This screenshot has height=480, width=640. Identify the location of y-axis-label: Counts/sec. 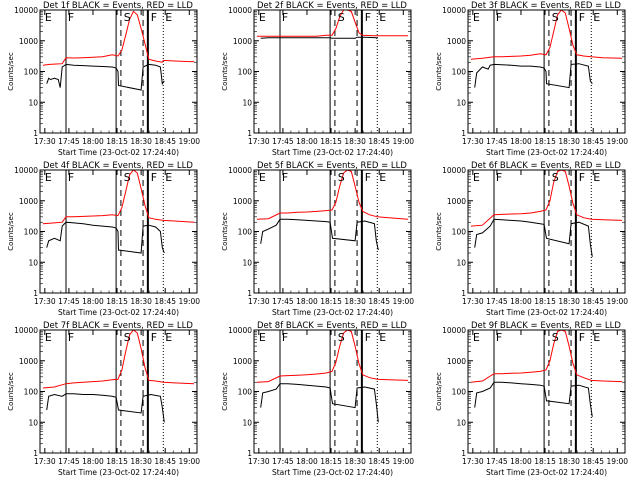
(439, 71).